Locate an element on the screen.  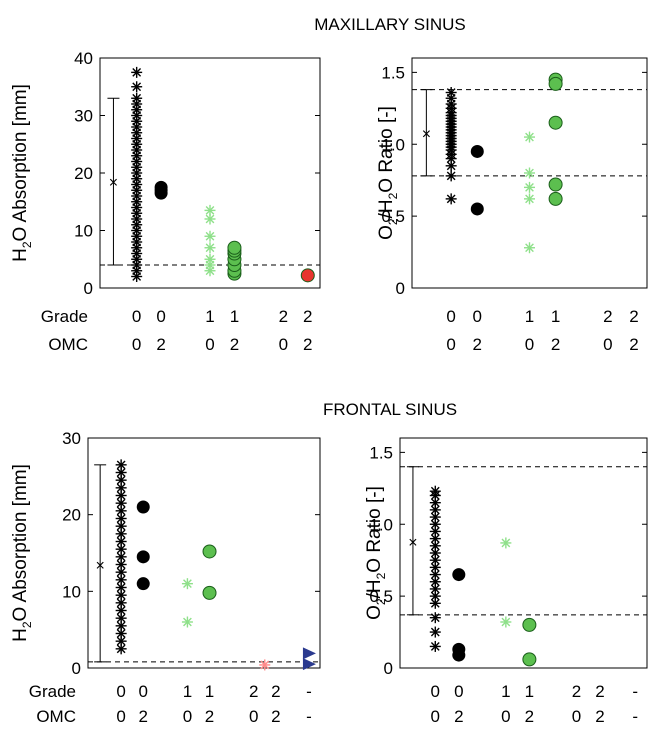
figure-title-maxillary: MAXILLARY SINUS is located at coordinates (390, 24).